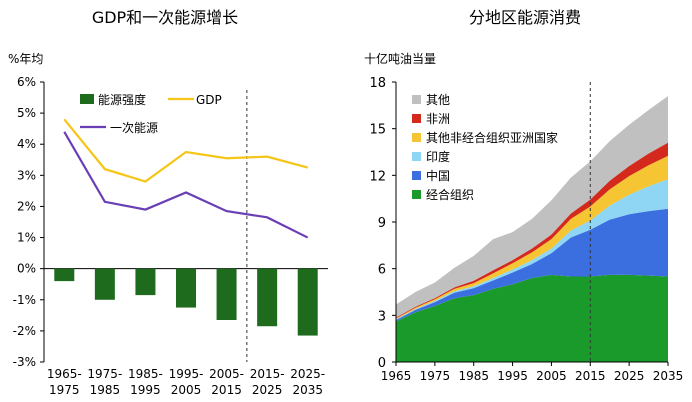 This screenshot has width=692, height=402. What do you see at coordinates (307, 374) in the screenshot?
I see `left-x-tick-label: 2025-` at bounding box center [307, 374].